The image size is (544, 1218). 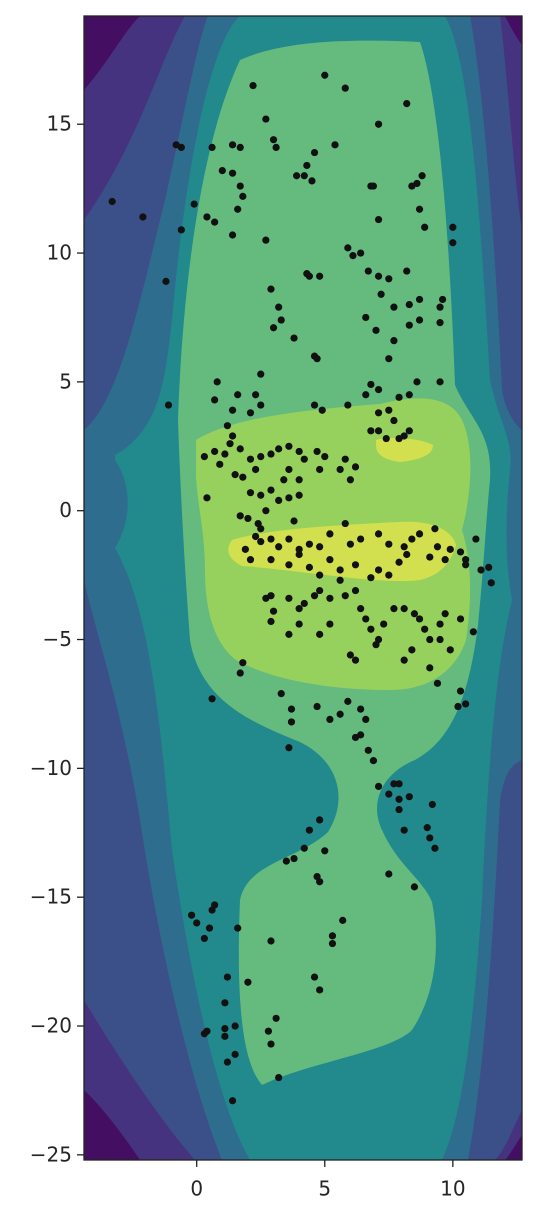 What do you see at coordinates (452, 1189) in the screenshot?
I see `x-tick-label: 10` at bounding box center [452, 1189].